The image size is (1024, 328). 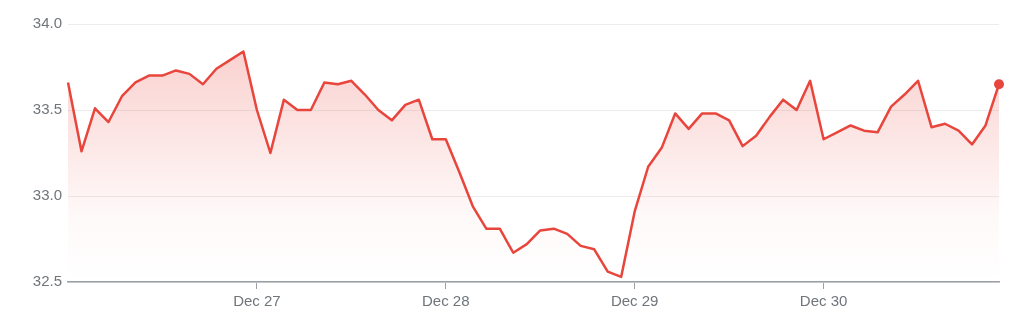 What do you see at coordinates (634, 301) in the screenshot?
I see `x-tick-label: Dec 29` at bounding box center [634, 301].